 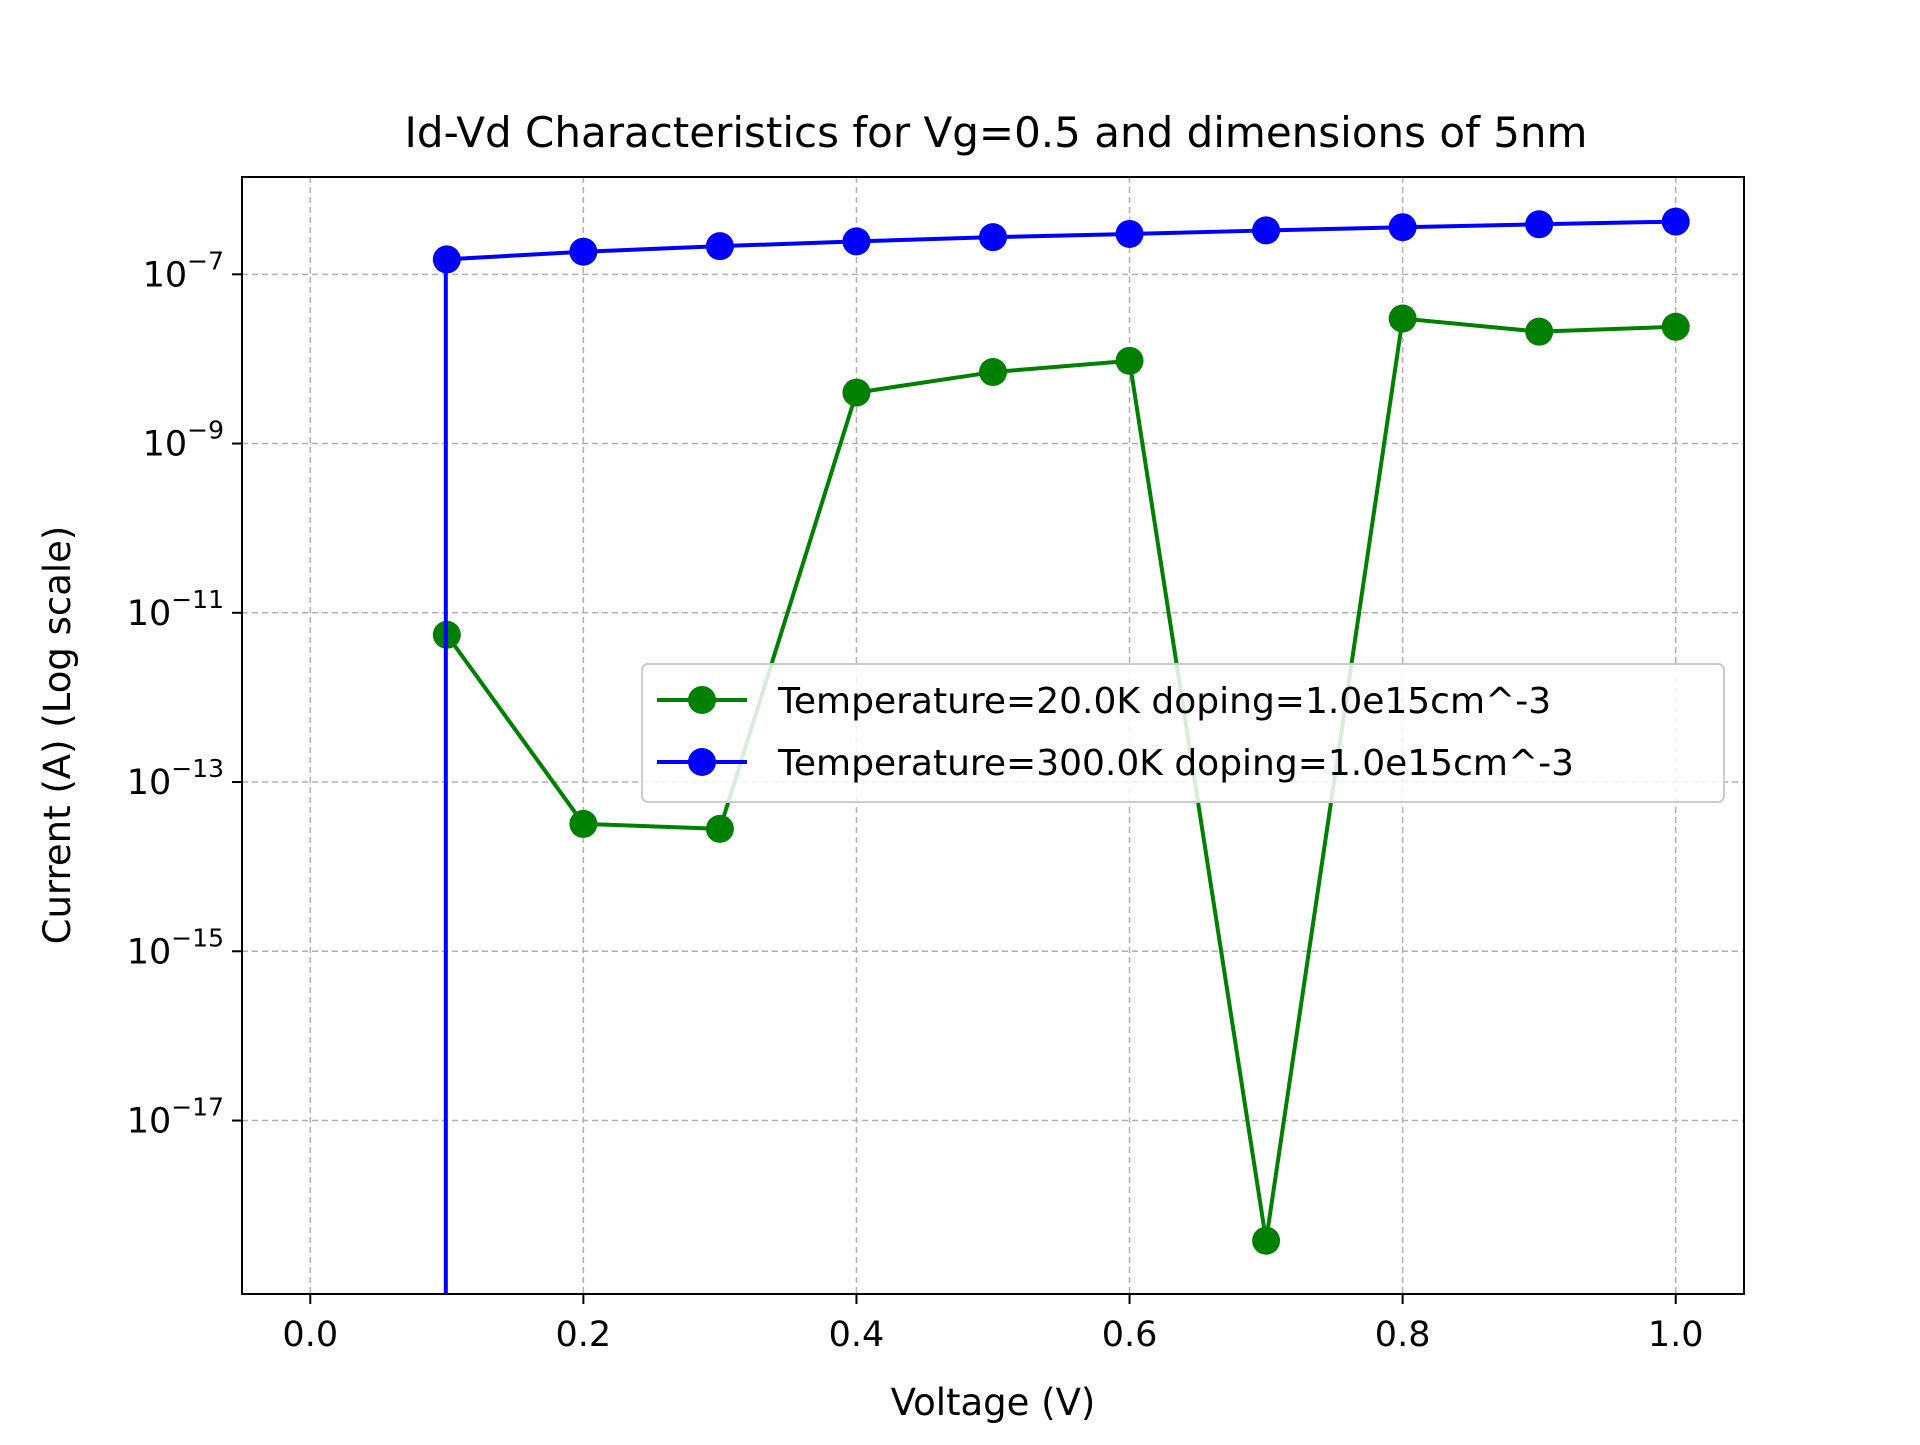 I want to click on y-tick-label: 10⁻¹³, so click(x=175, y=778).